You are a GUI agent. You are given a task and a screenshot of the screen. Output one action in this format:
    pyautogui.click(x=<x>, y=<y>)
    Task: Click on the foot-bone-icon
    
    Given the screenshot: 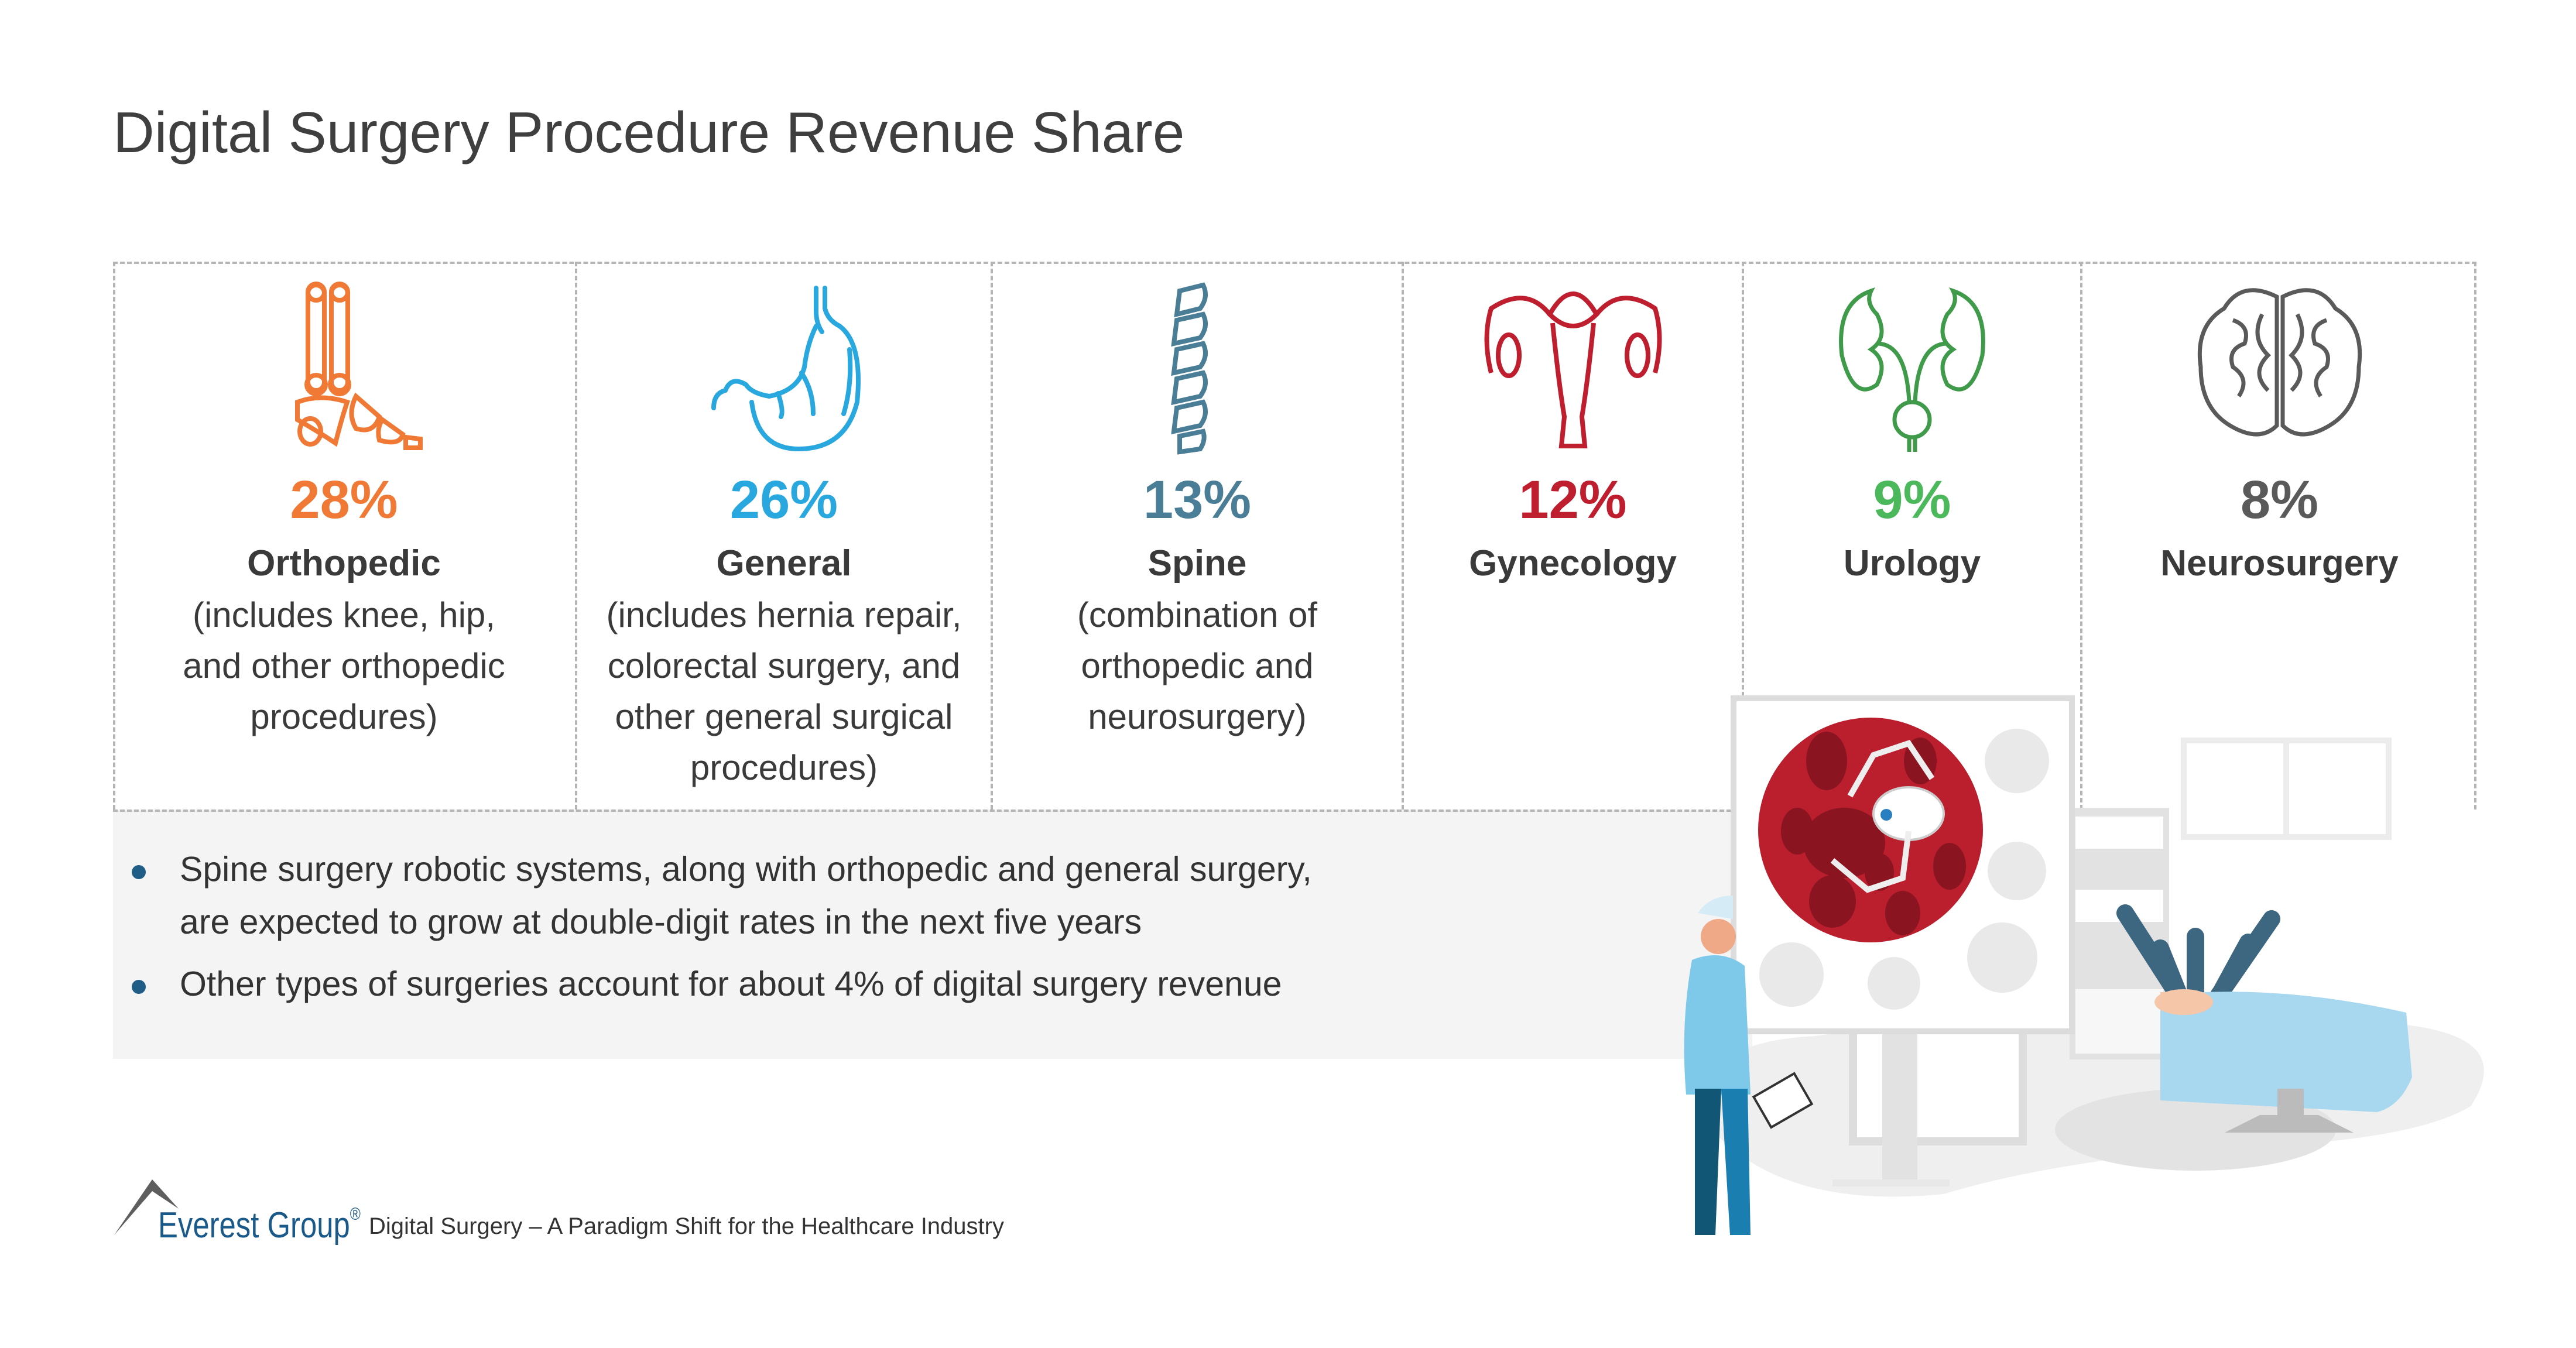 What is the action you would take?
    pyautogui.click(x=358, y=366)
    